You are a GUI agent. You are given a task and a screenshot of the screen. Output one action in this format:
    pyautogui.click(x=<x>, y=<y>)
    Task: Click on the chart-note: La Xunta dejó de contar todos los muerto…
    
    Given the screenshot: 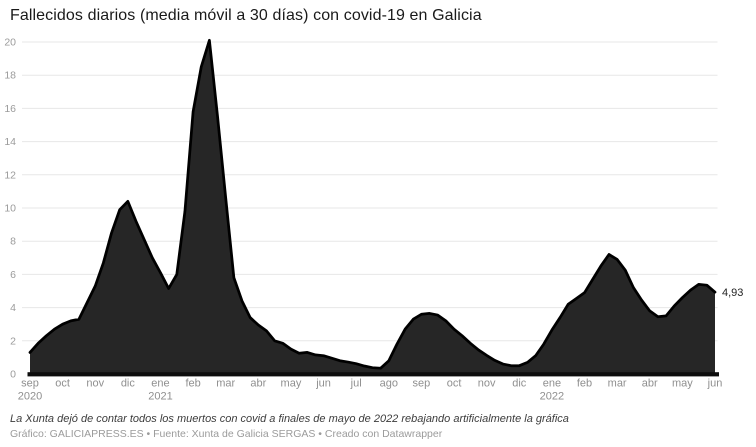 What is the action you would take?
    pyautogui.click(x=289, y=419)
    